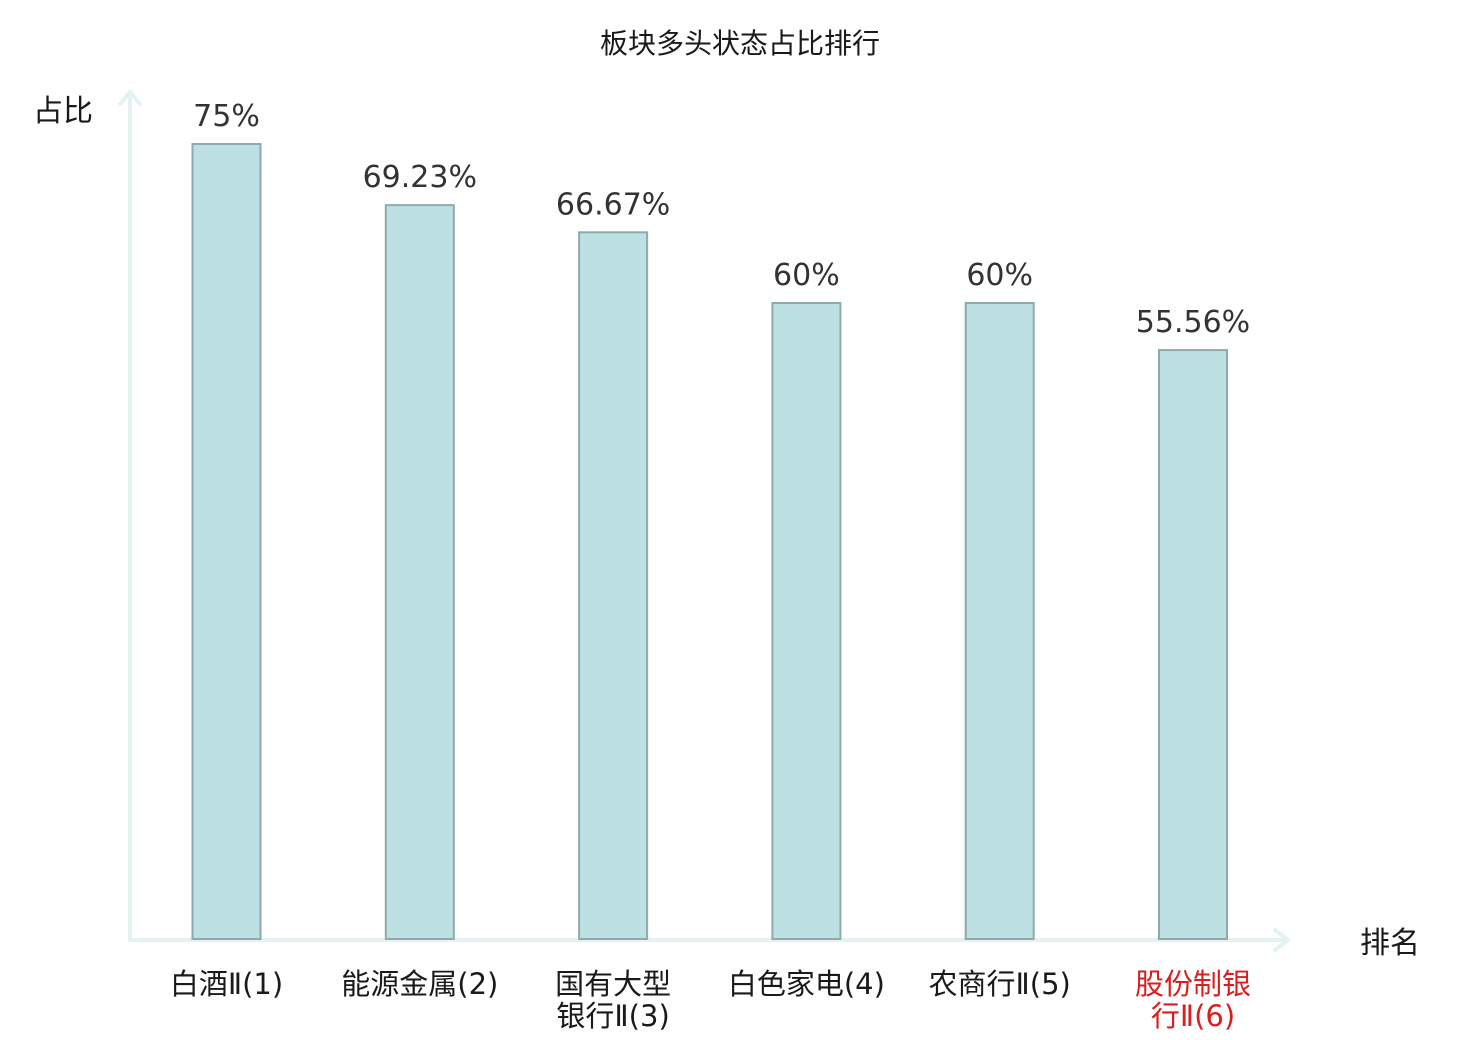 Image resolution: width=1480 pixels, height=1040 pixels. Describe the element at coordinates (130, 98) in the screenshot. I see `y-axis-arrow` at that location.